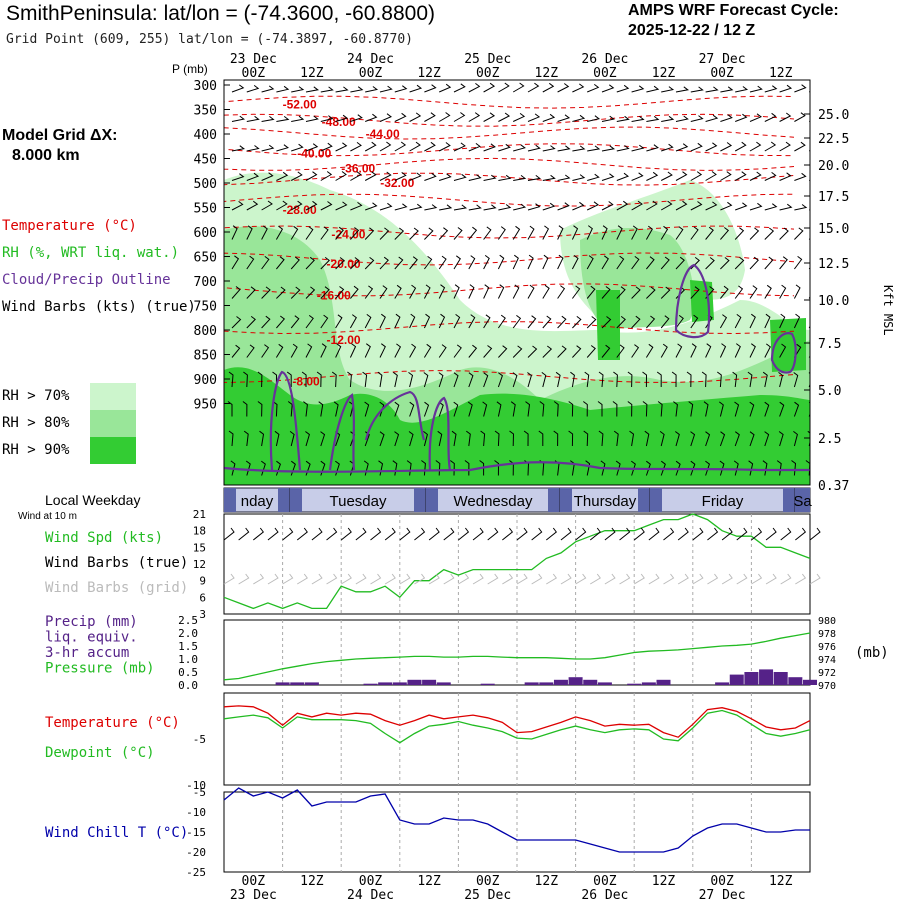  What do you see at coordinates (827, 634) in the screenshot?
I see `pressure-tick-label: 978` at bounding box center [827, 634].